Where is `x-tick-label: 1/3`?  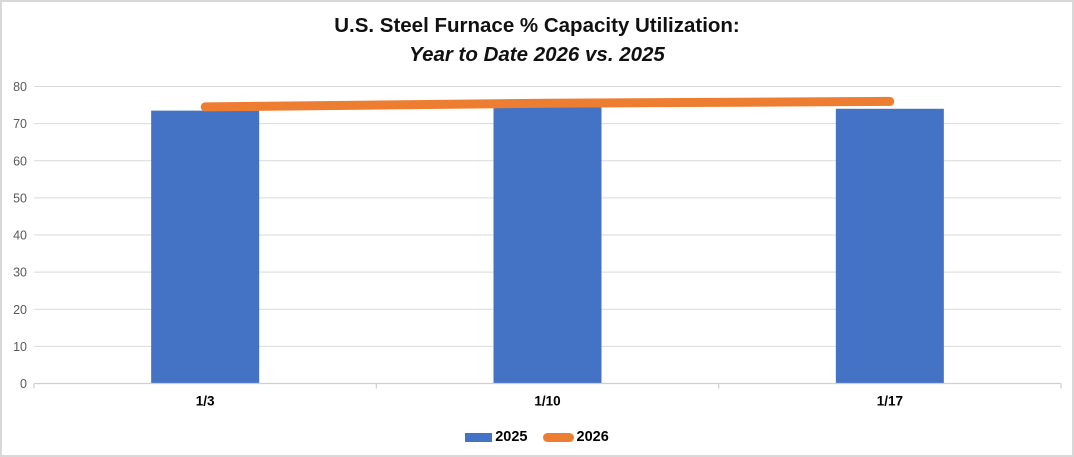
x-tick-label: 1/3 is located at coordinates (205, 401).